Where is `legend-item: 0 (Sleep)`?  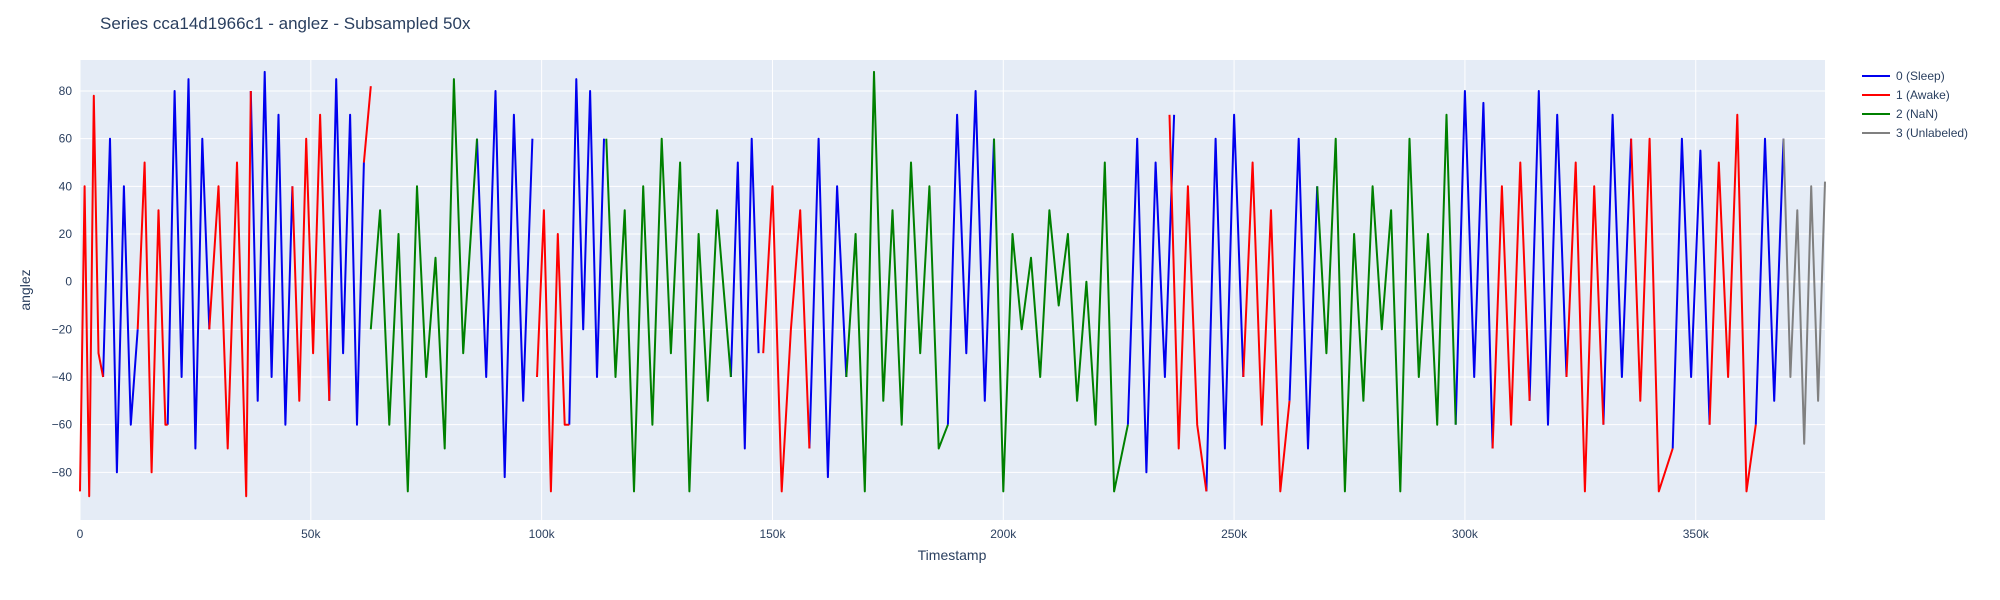
legend-item: 0 (Sleep) is located at coordinates (1915, 75).